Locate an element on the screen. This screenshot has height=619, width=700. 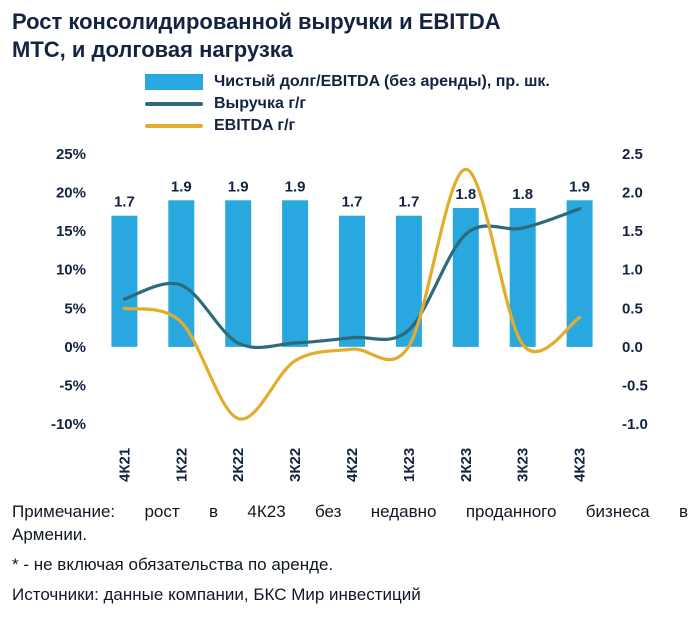
x-axis-label: 1К23 is located at coordinates (409, 465).